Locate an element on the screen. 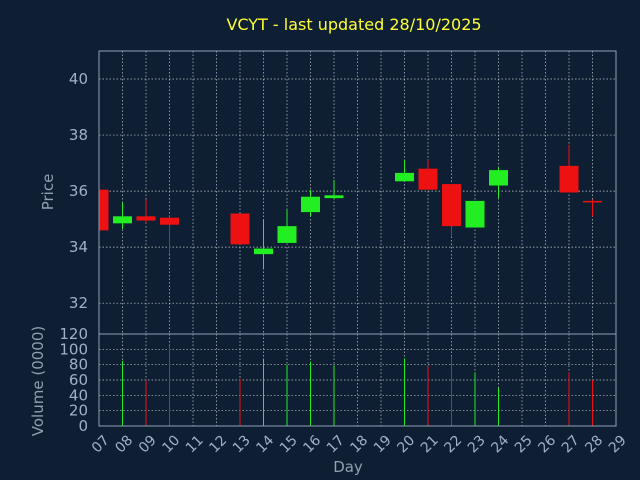 Image resolution: width=640 pixels, height=480 pixels. chart-title: VCYT - last updated 28/10/2025 is located at coordinates (353, 24).